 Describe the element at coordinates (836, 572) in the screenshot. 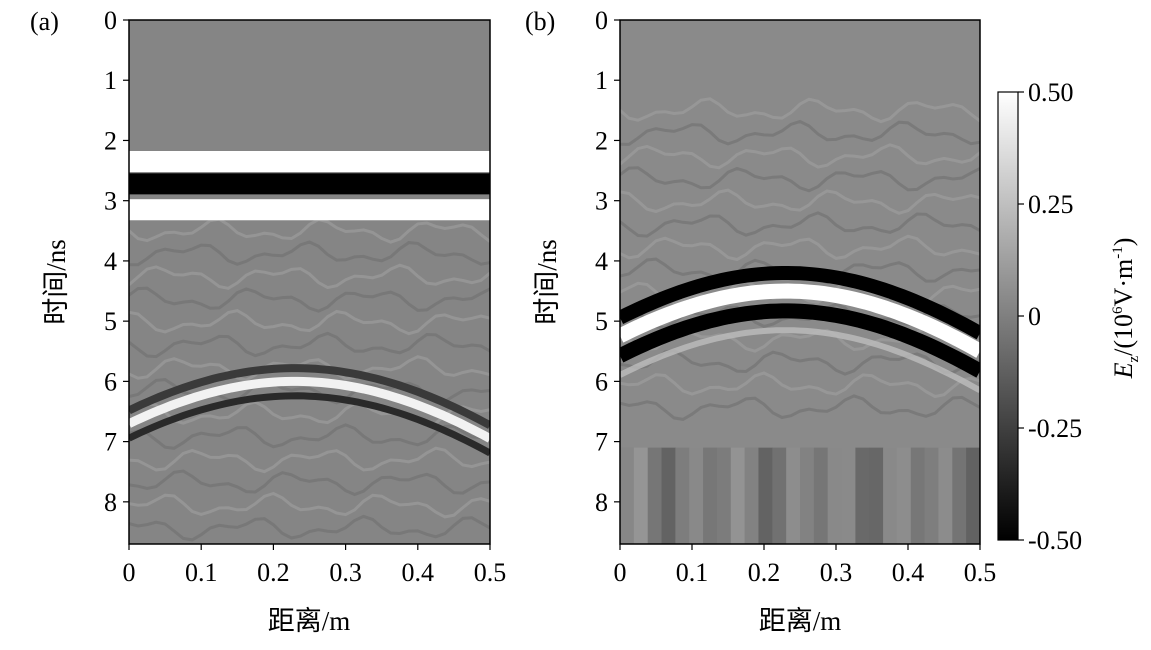

I see `panel-b-x-tick-label: 0.3` at that location.